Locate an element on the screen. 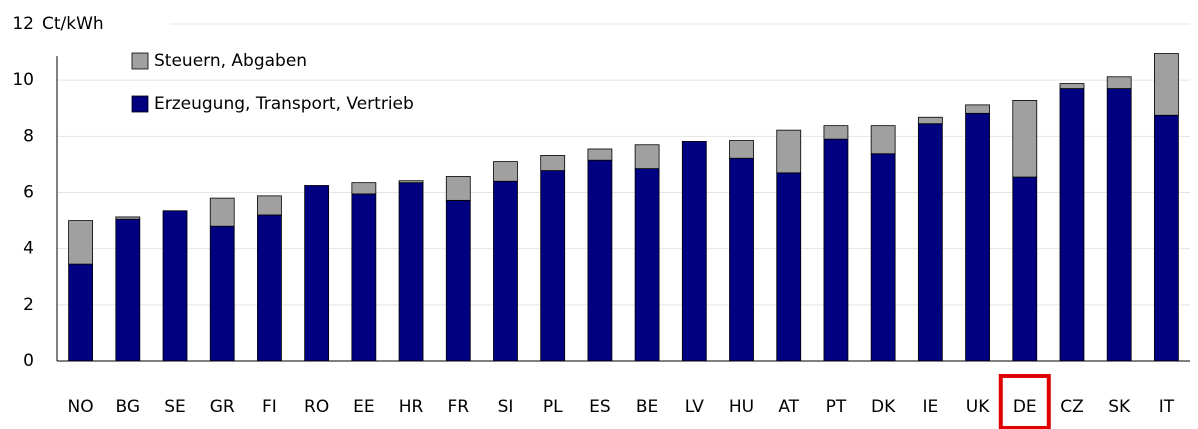  x-tick-label: LV is located at coordinates (695, 407).